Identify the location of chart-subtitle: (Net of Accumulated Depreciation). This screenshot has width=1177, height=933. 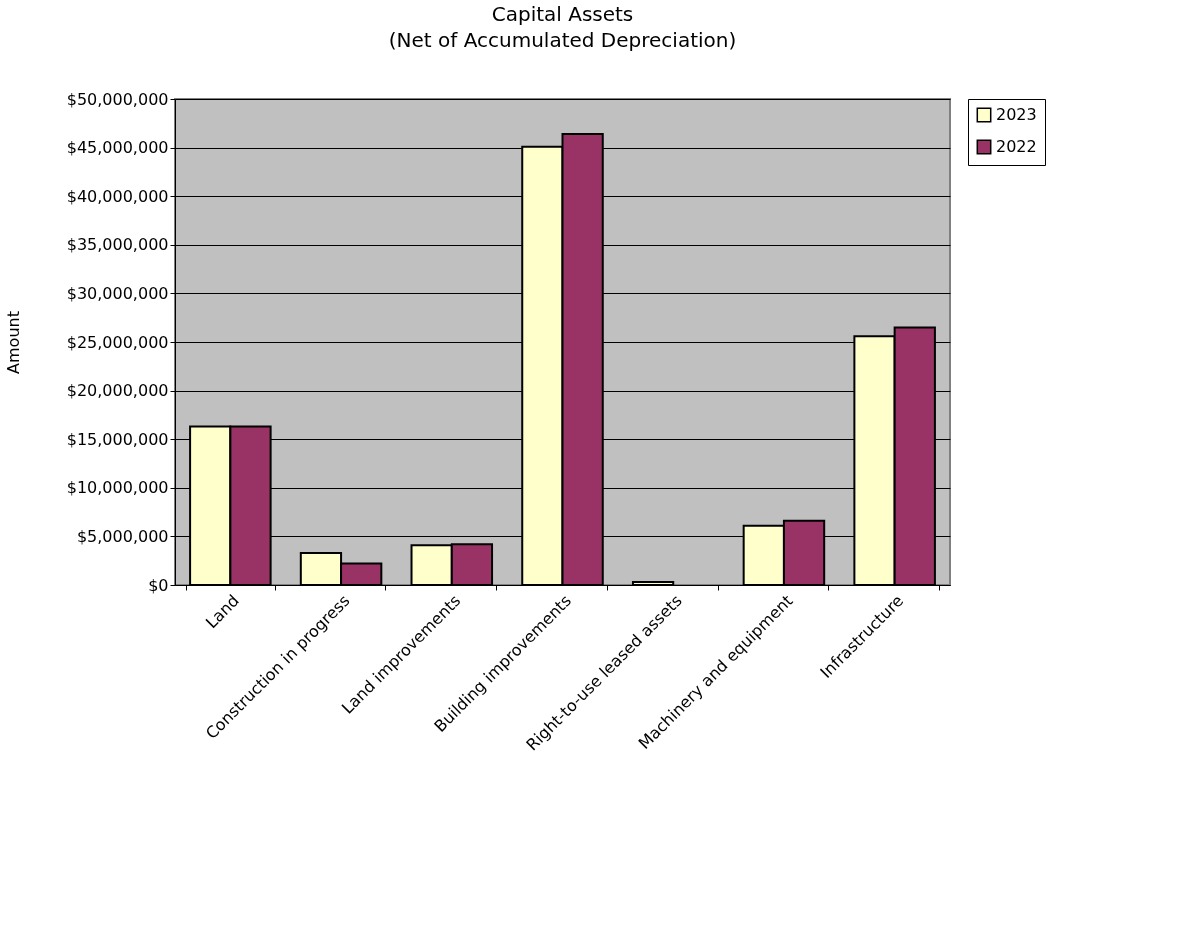
(562, 40).